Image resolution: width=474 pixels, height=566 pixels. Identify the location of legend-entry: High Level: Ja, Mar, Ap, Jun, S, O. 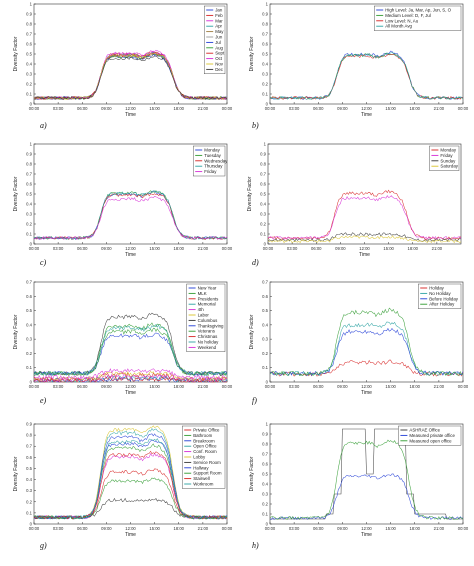
(418, 10).